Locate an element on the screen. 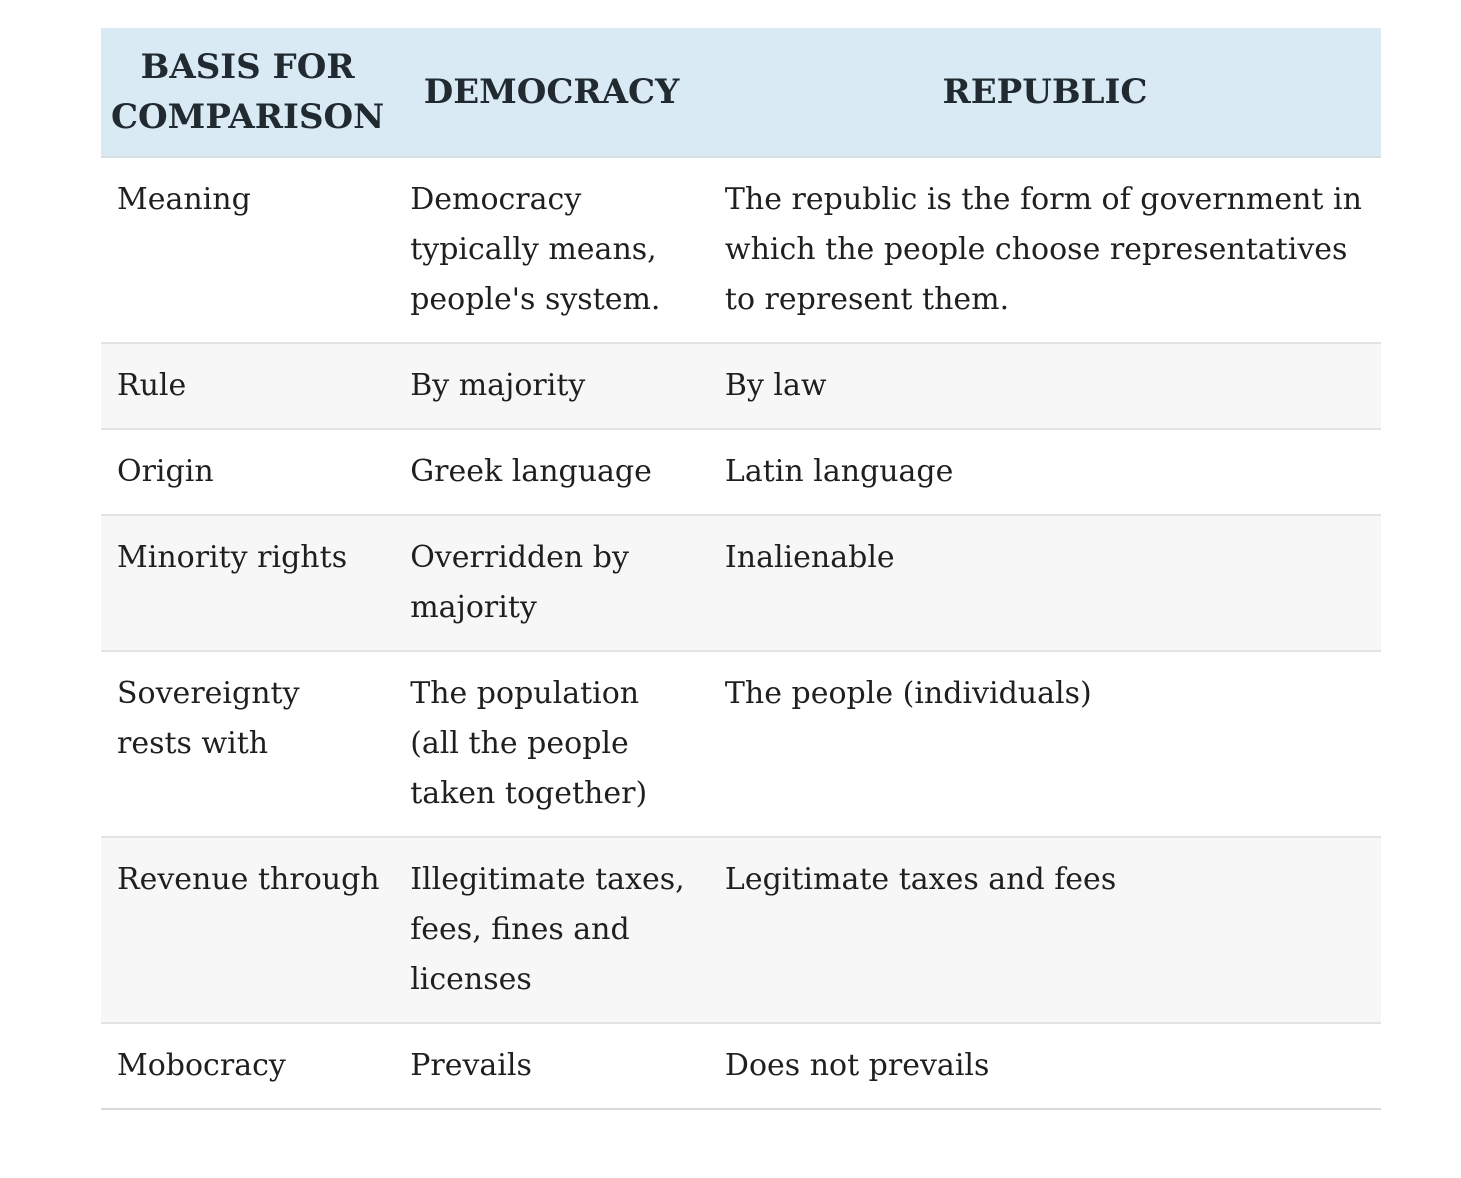 This screenshot has width=1461, height=1178. republic-cell: Inalienable is located at coordinates (809, 557).